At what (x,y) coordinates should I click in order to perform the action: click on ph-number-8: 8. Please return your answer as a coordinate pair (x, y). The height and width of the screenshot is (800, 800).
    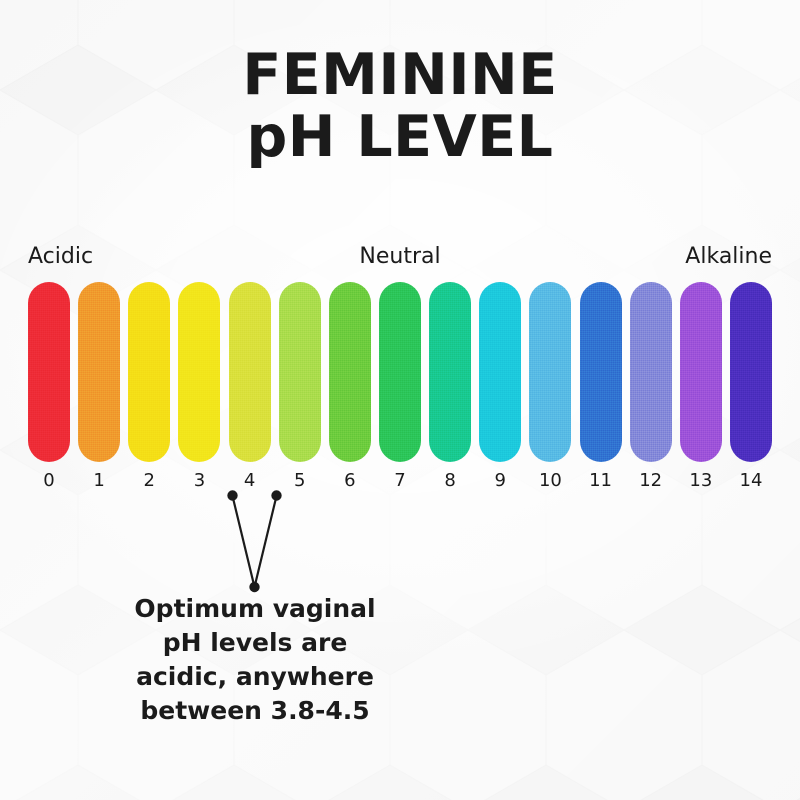
    Looking at the image, I should click on (450, 480).